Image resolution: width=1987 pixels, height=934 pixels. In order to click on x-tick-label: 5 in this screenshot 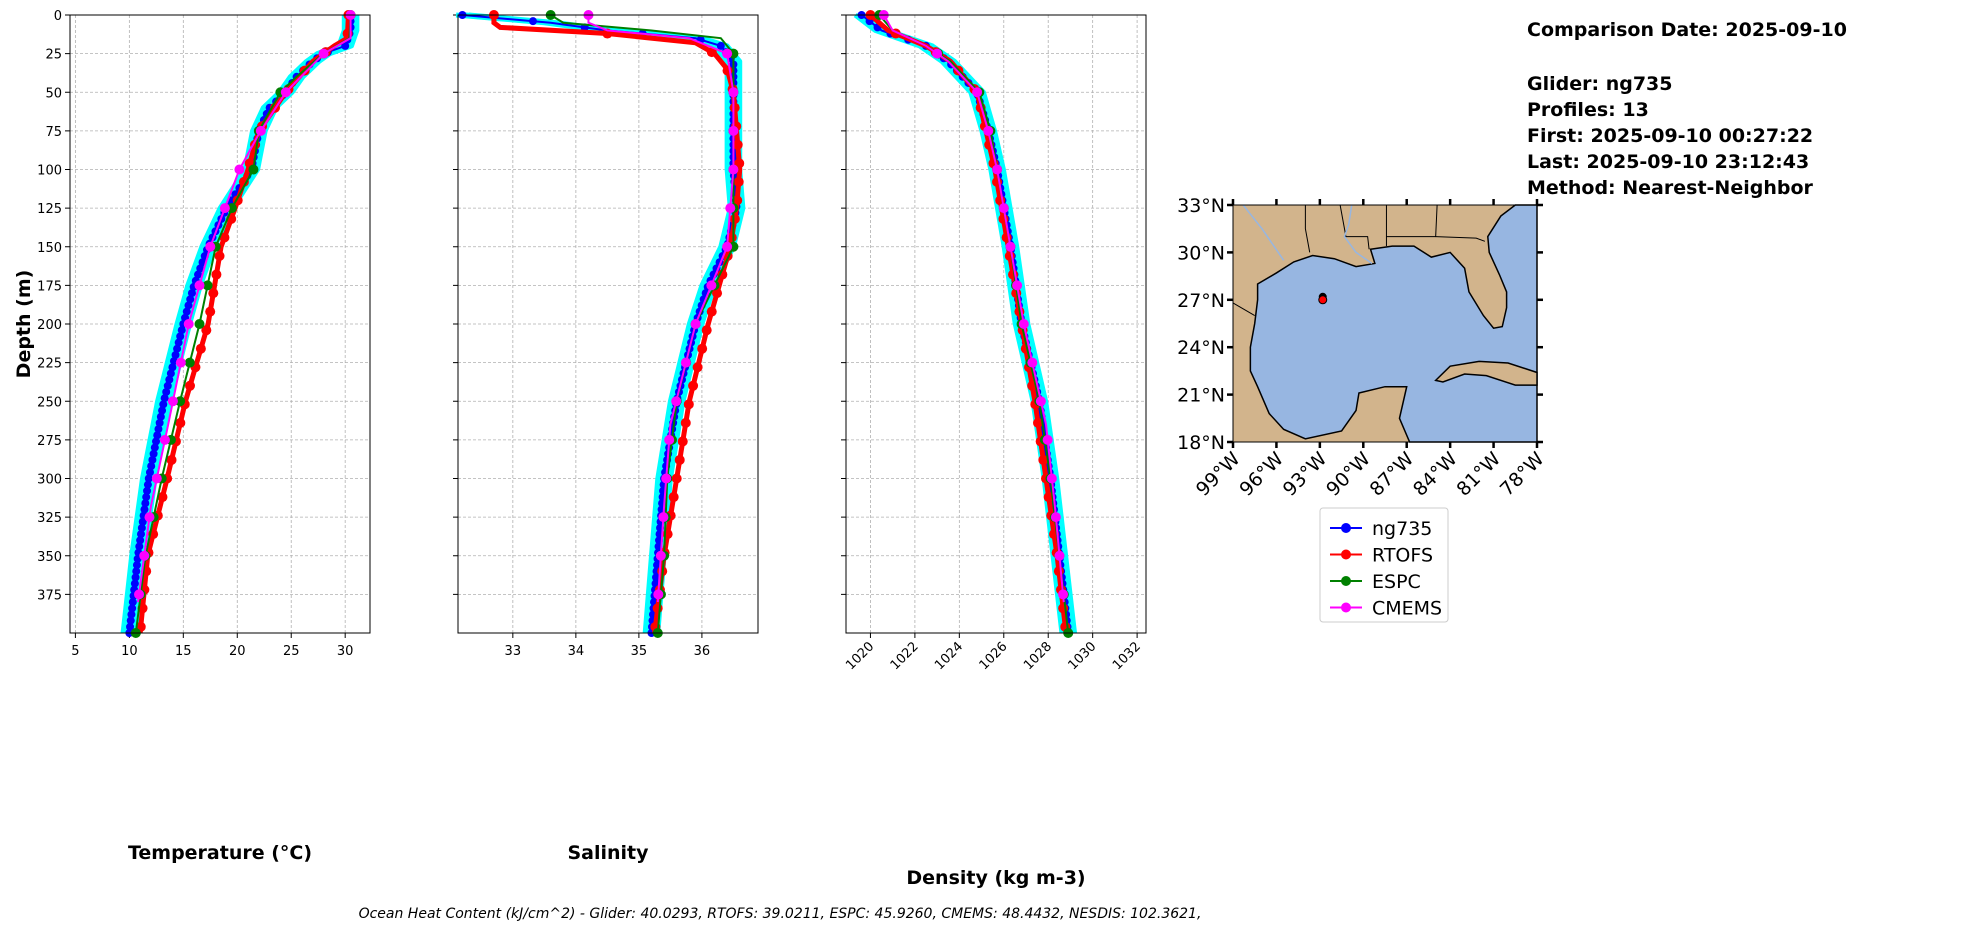, I will do `click(75, 651)`.